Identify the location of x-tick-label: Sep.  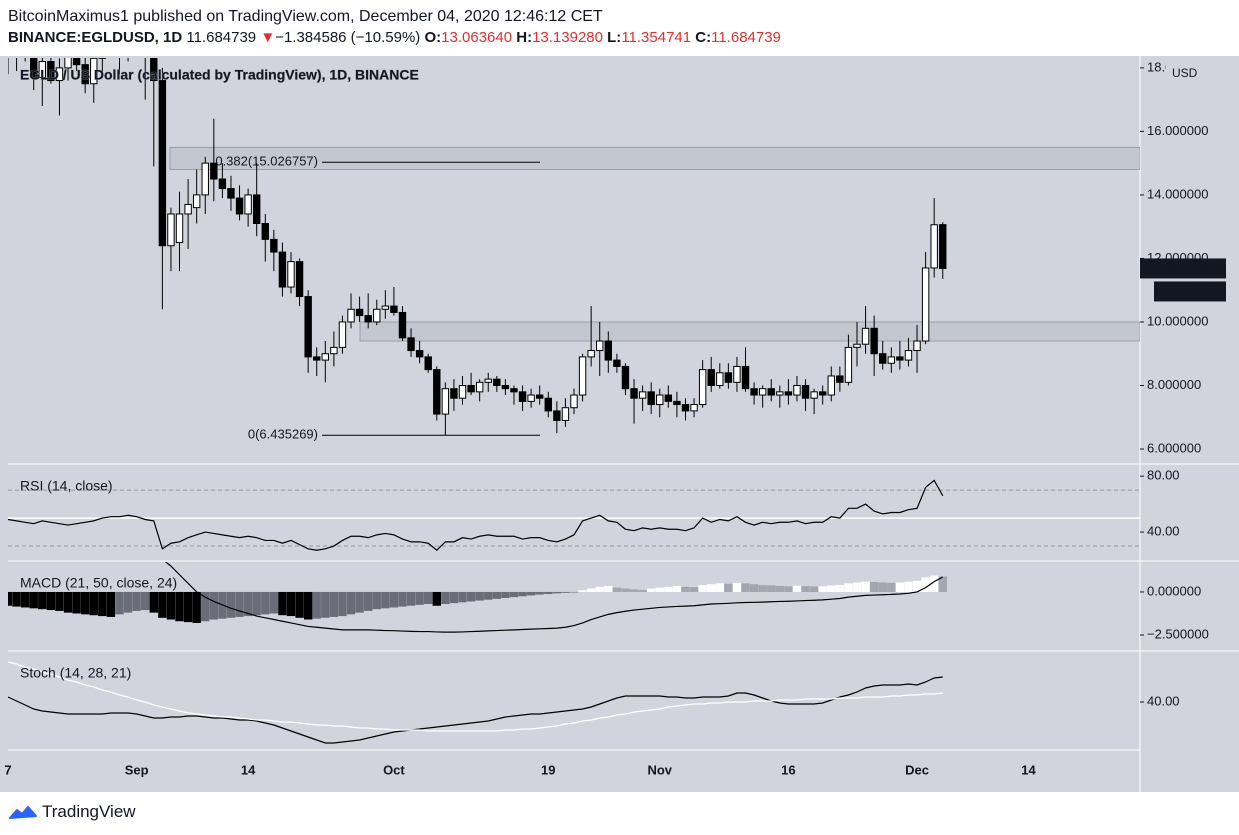
(137, 769).